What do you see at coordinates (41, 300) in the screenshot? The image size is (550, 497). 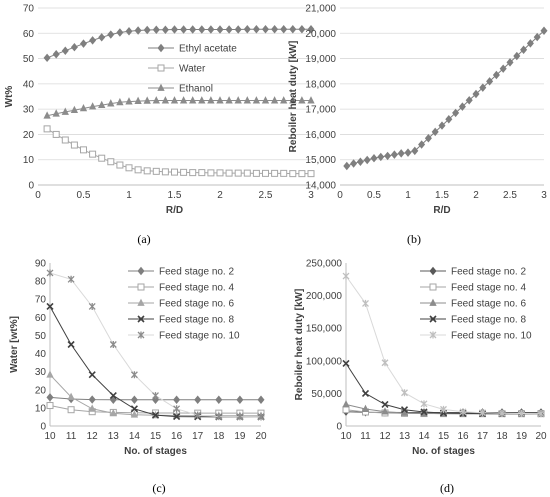 I see `y-tick-label: 70` at bounding box center [41, 300].